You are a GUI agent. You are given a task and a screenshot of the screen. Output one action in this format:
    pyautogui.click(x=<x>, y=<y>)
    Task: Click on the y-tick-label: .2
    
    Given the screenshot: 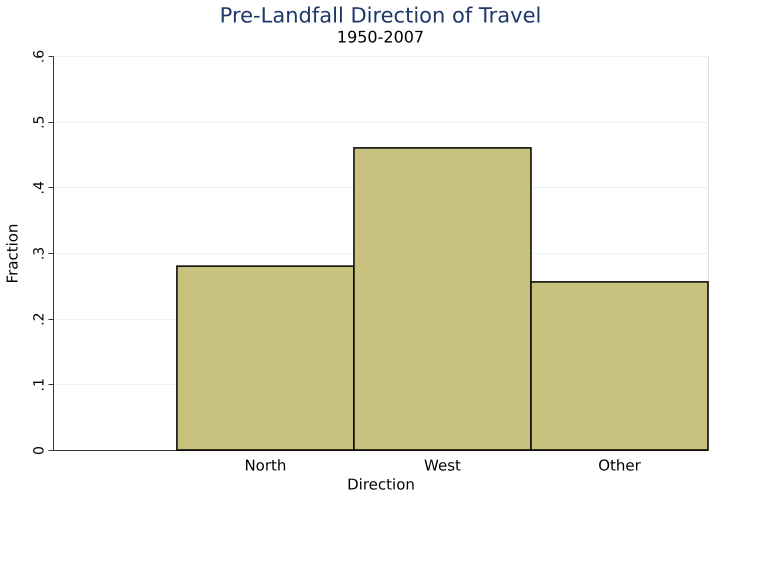 What is the action you would take?
    pyautogui.click(x=40, y=319)
    